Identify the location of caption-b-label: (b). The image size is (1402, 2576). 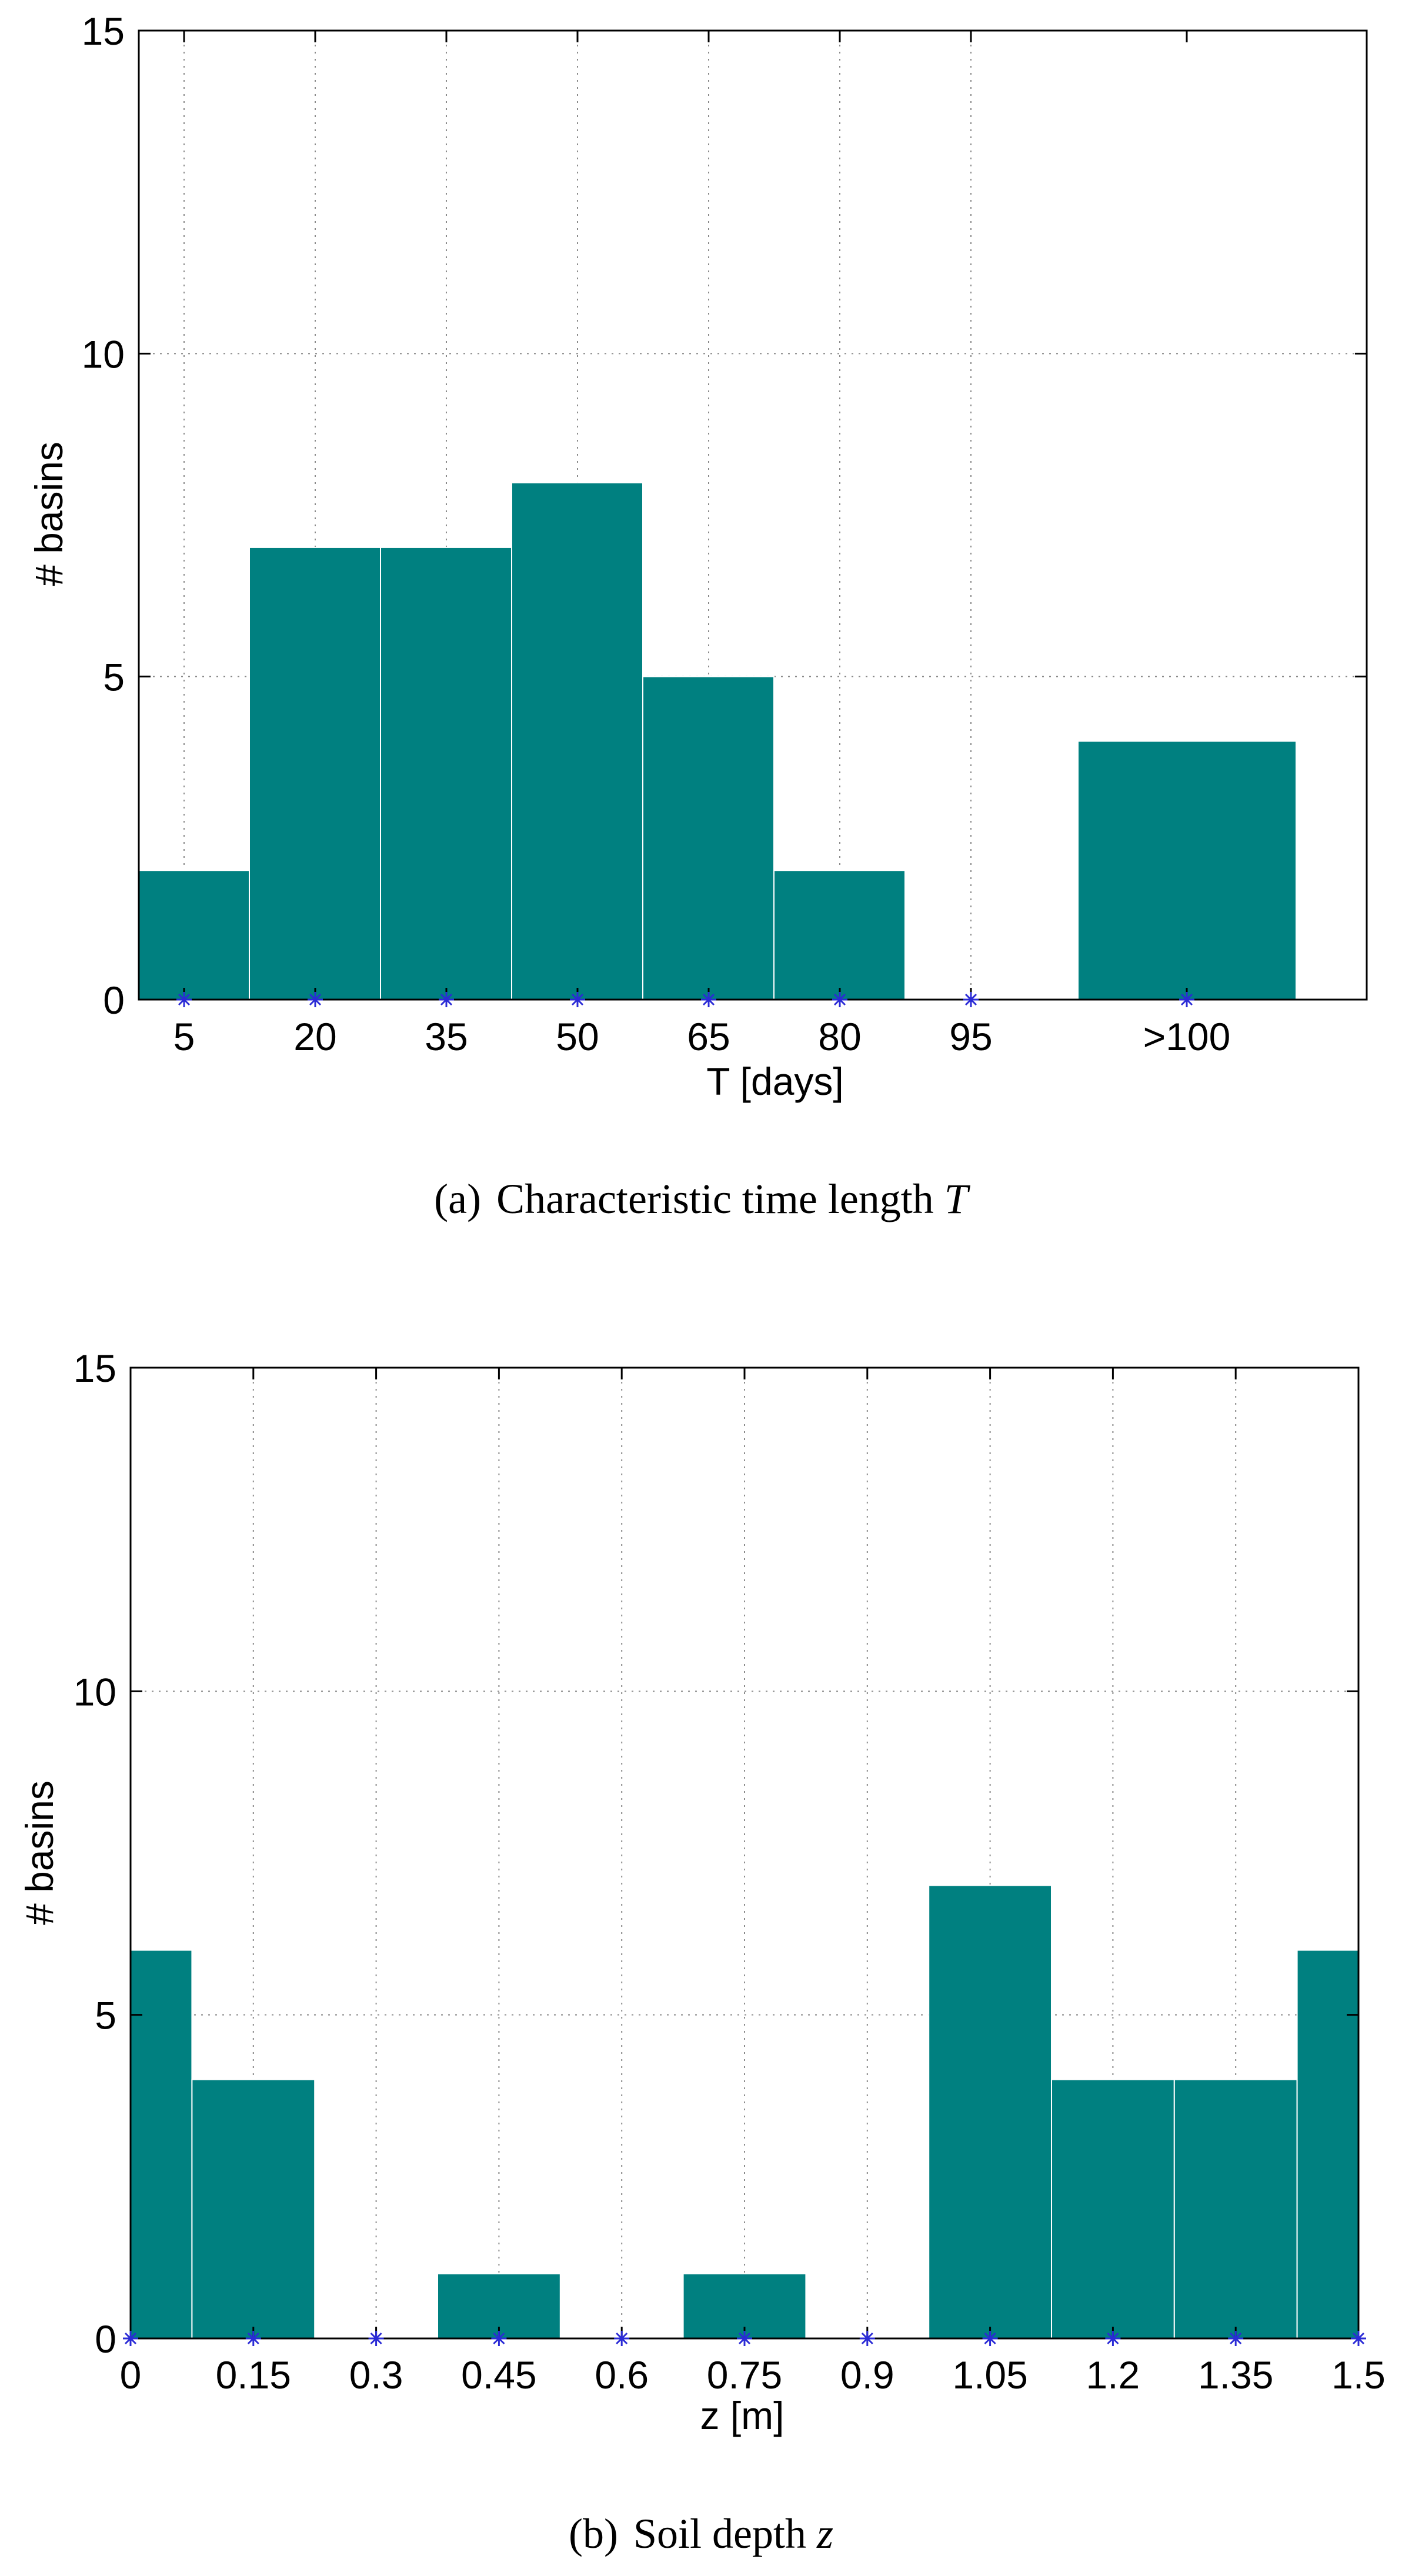
(593, 2533).